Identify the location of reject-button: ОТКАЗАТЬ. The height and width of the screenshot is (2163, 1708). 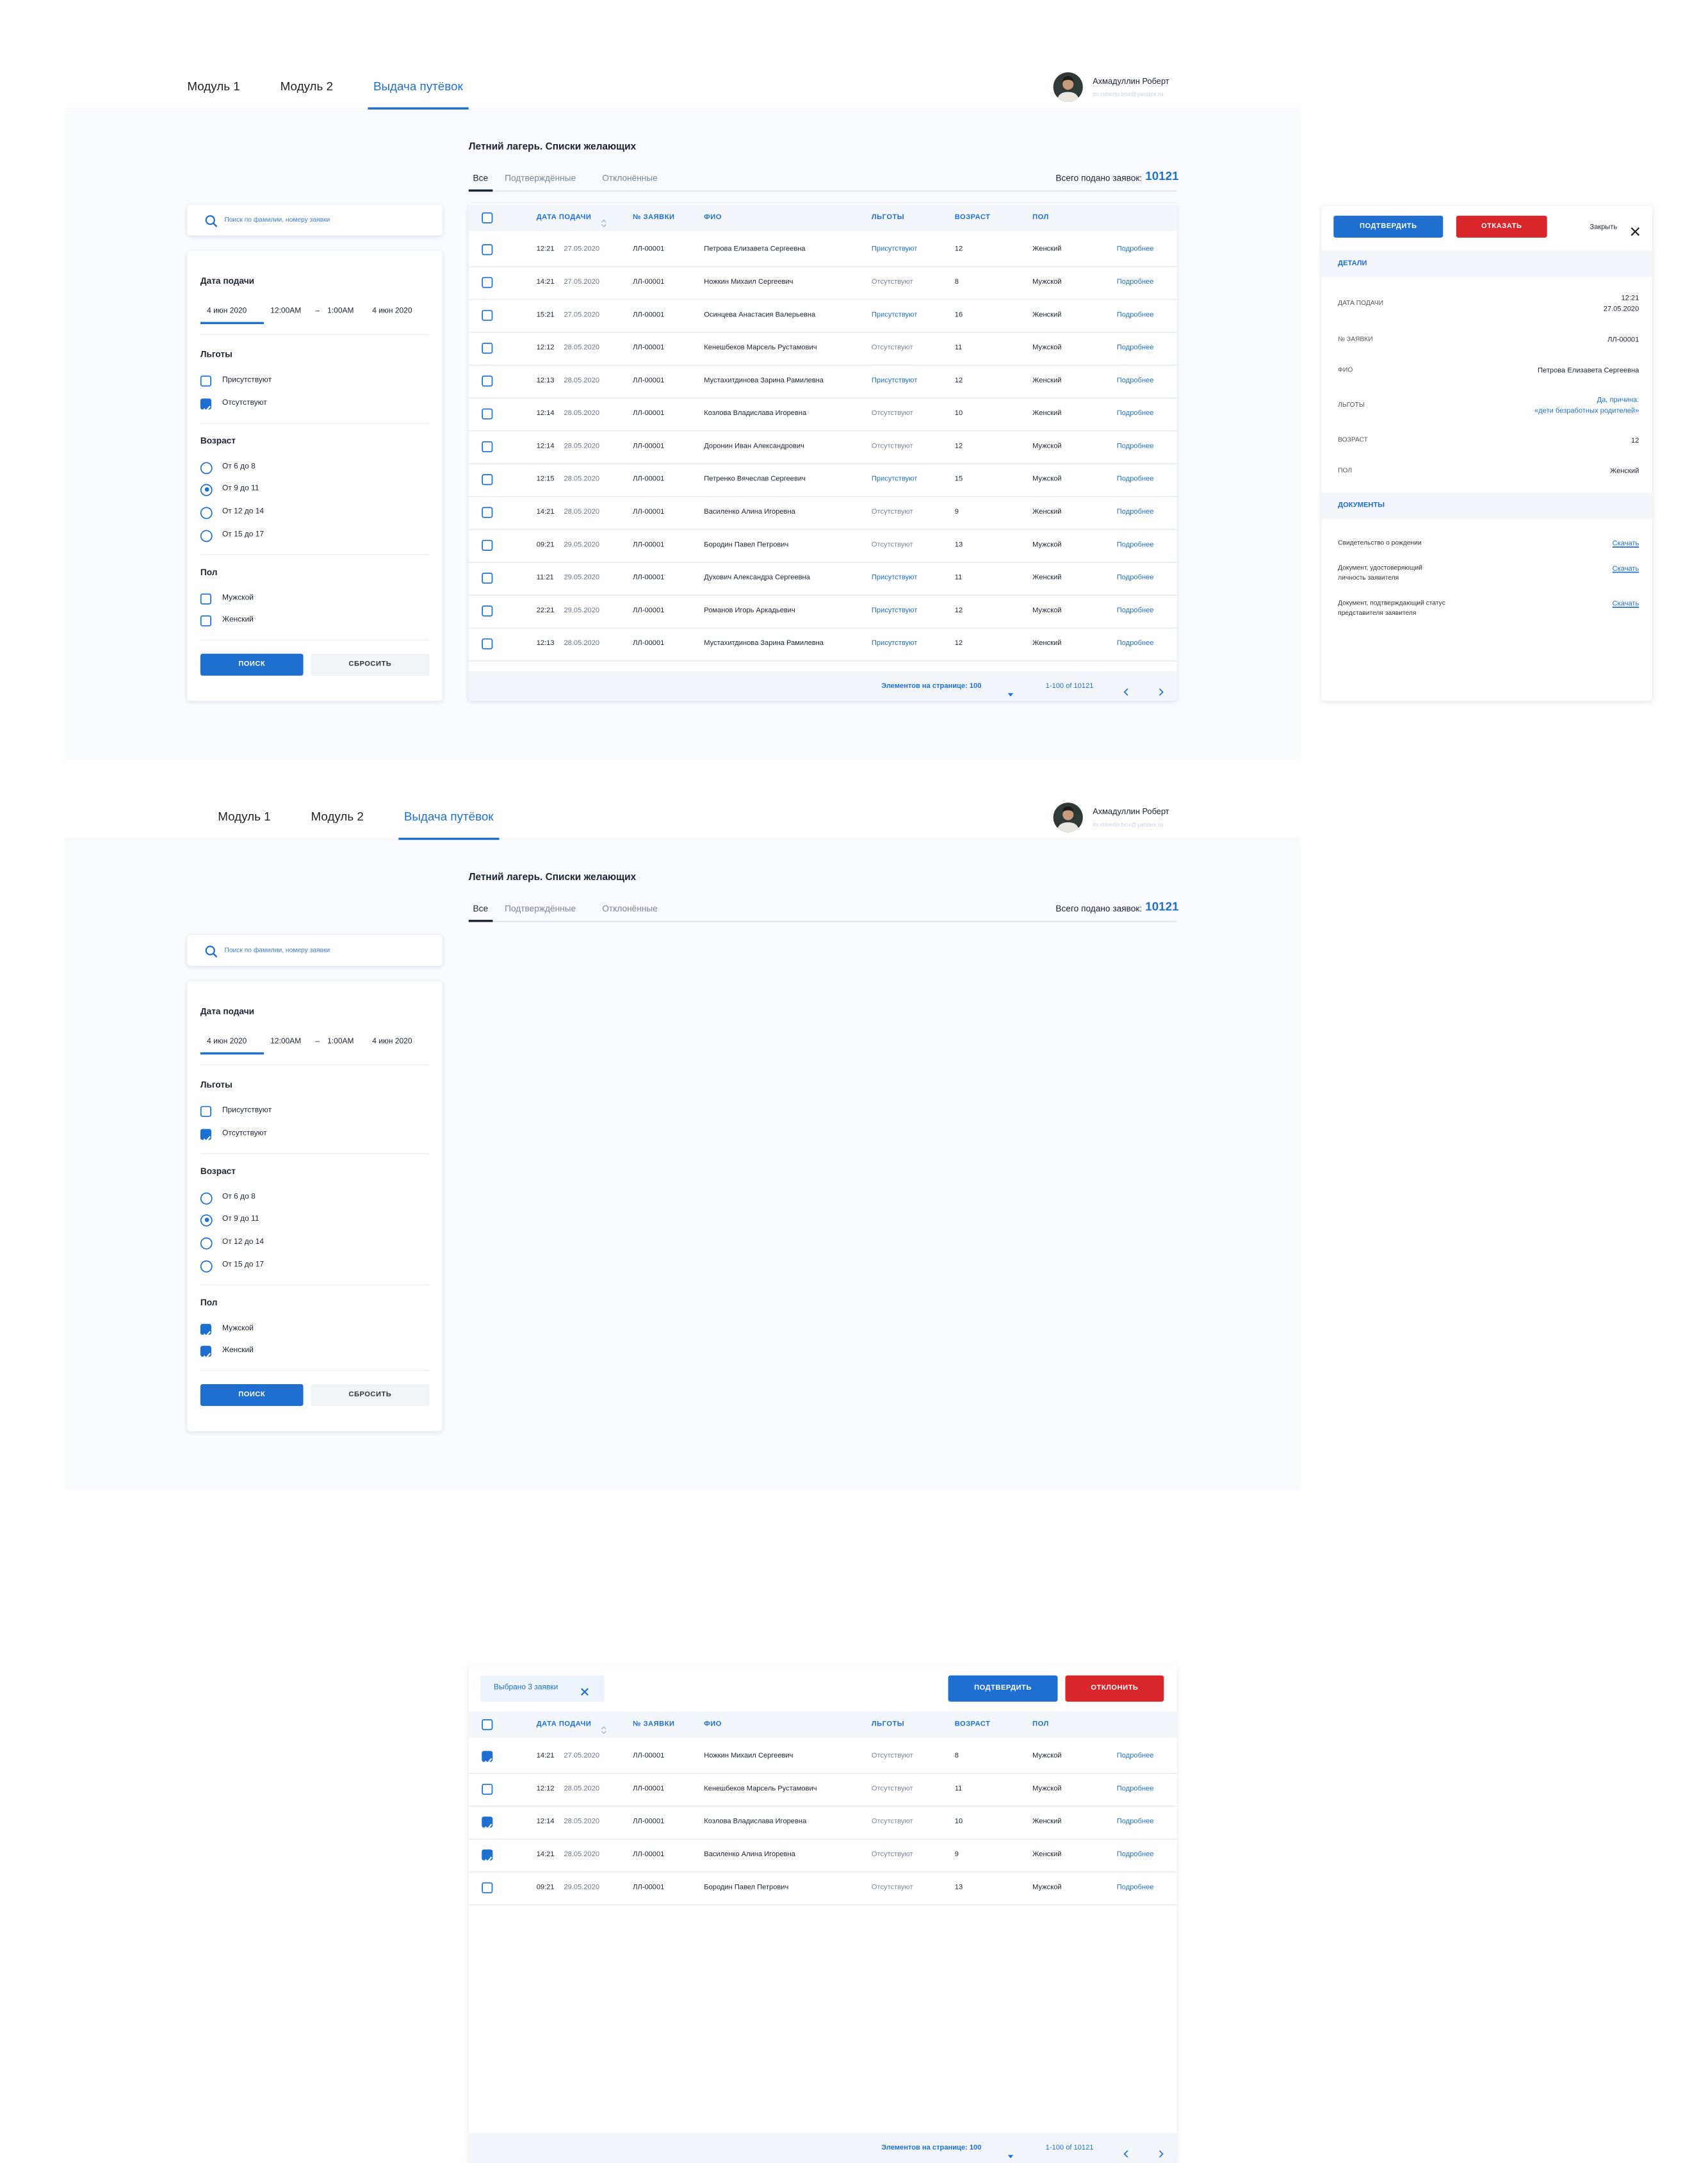
(1501, 226).